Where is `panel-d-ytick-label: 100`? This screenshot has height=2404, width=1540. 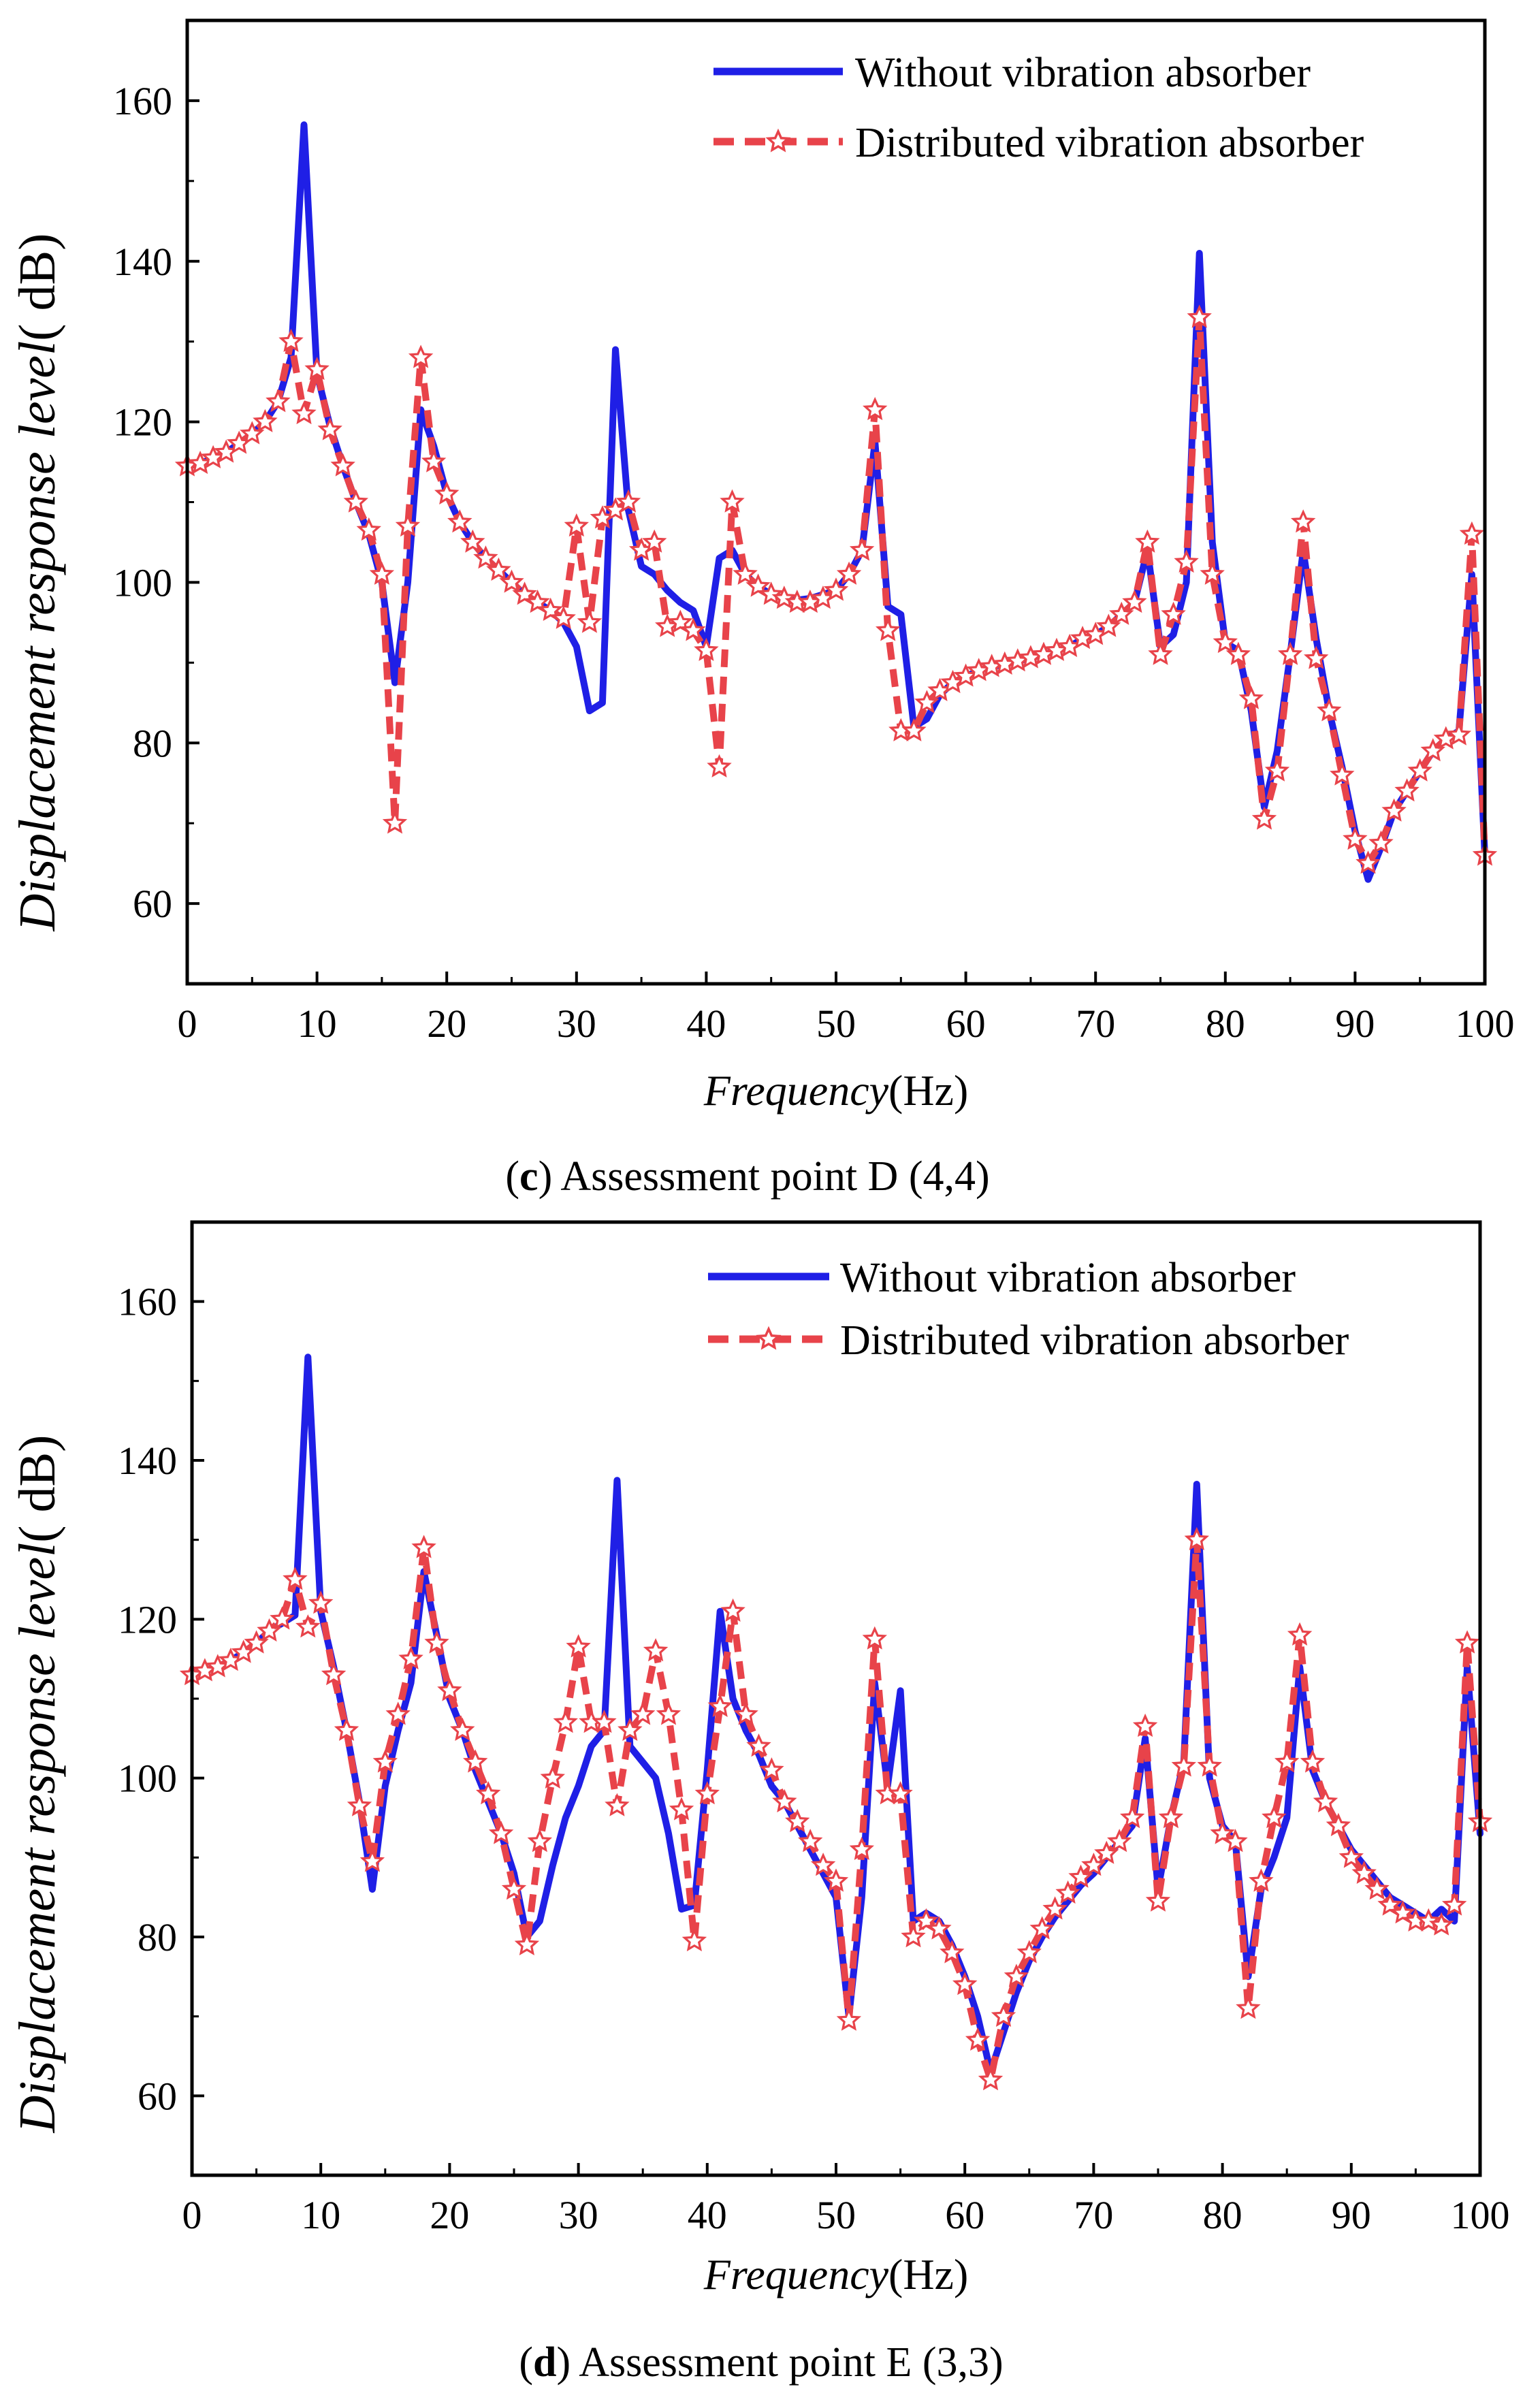
panel-d-ytick-label: 100 is located at coordinates (147, 1779).